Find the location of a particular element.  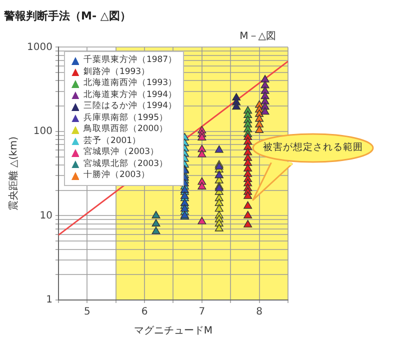

legend-label: 芸予（2001） is located at coordinates (112, 141).